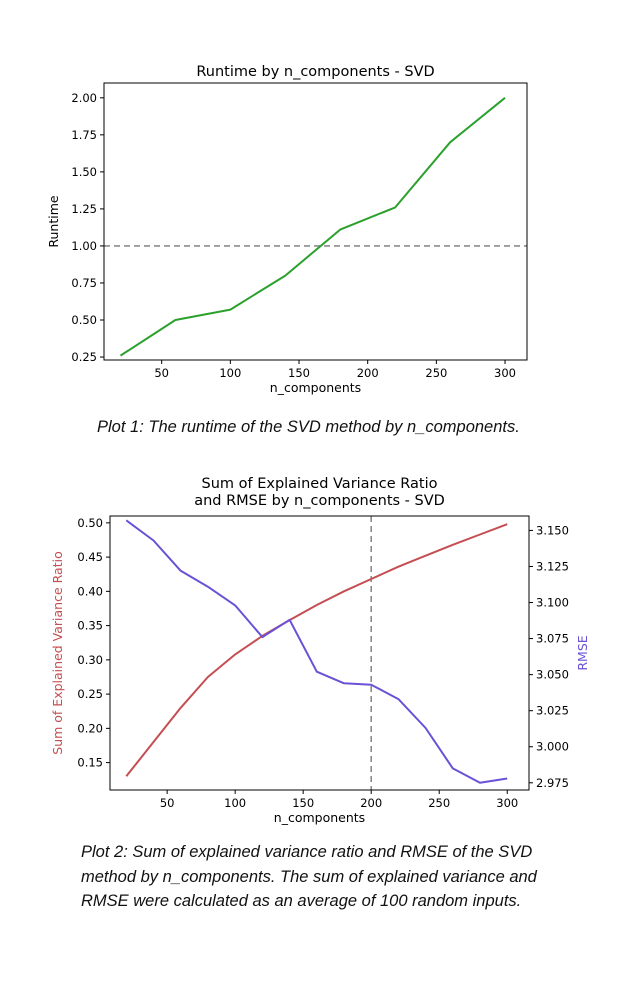 The image size is (635, 1000). I want to click on y-tick-label: 1.75, so click(84, 135).